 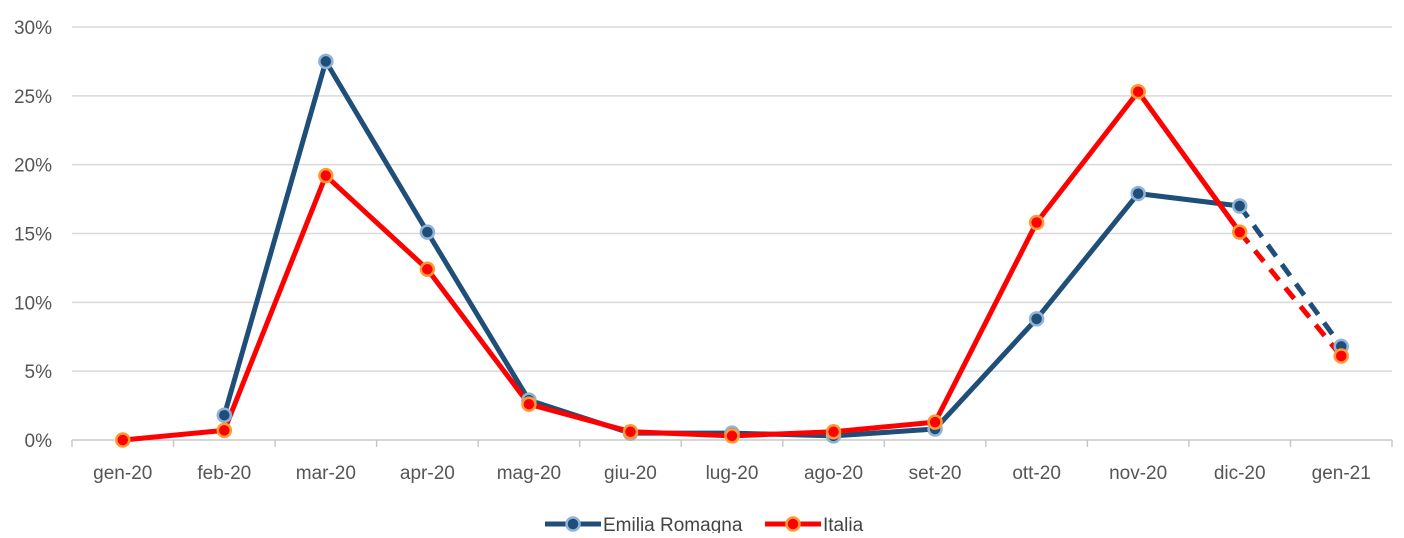 What do you see at coordinates (630, 473) in the screenshot?
I see `x-tick-label: giu-20` at bounding box center [630, 473].